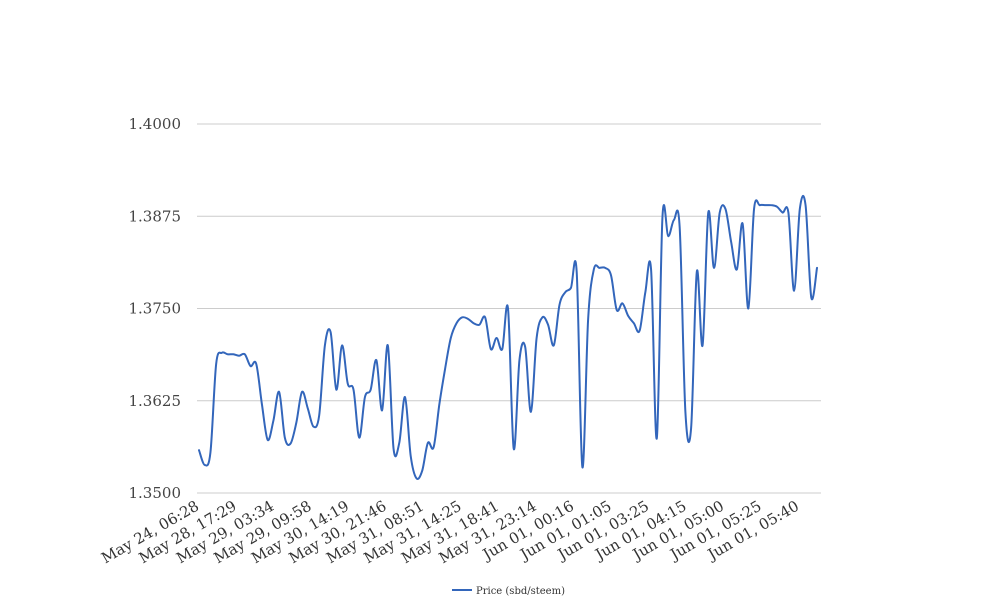 Image resolution: width=1008 pixels, height=616 pixels. What do you see at coordinates (155, 493) in the screenshot?
I see `y-tick-label: 1.3500` at bounding box center [155, 493].